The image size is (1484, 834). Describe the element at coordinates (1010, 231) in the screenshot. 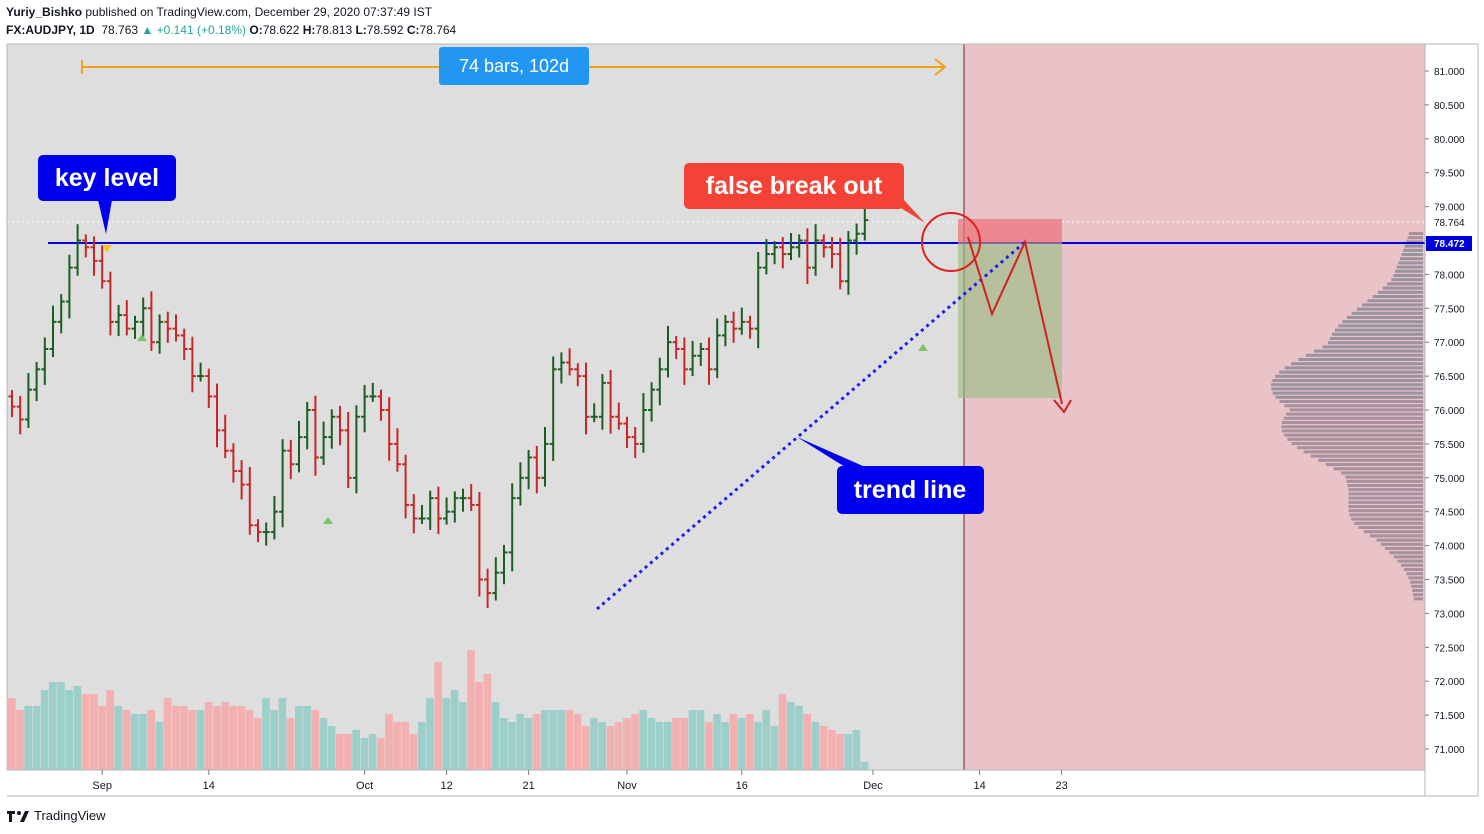

I see `short-stop-zone` at that location.